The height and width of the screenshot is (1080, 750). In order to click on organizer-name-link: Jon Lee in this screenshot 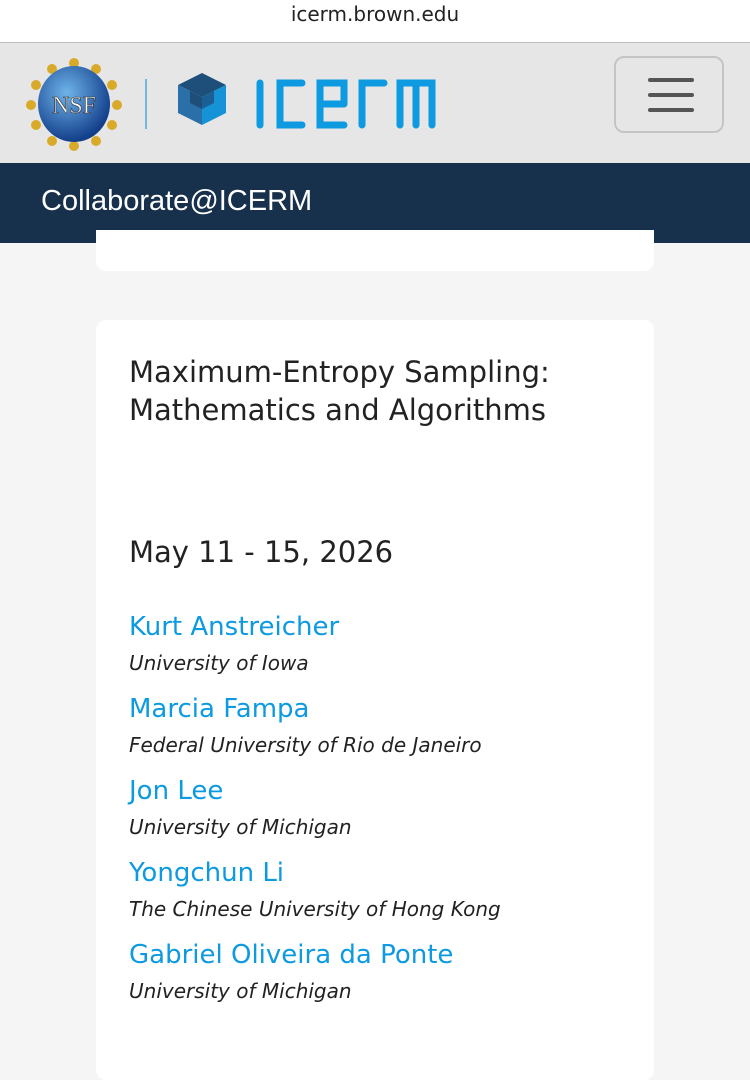, I will do `click(176, 791)`.